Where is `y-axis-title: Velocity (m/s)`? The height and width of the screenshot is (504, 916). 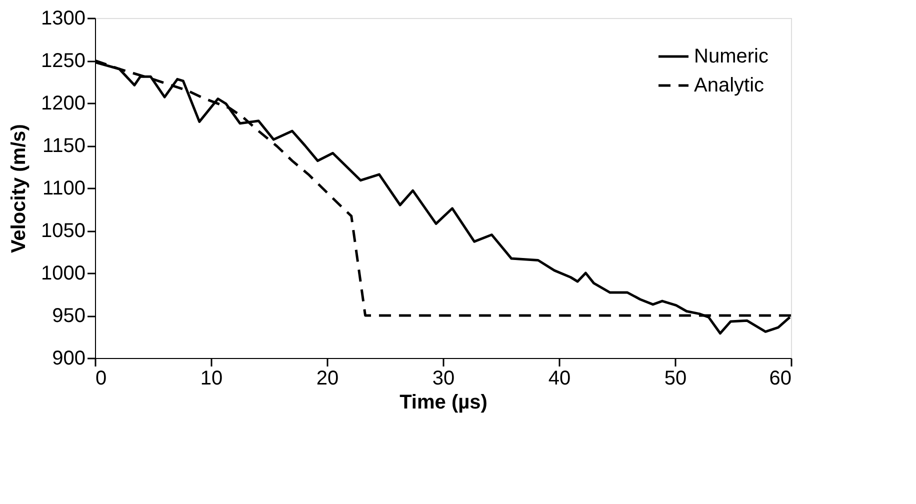
y-axis-title: Velocity (m/s) is located at coordinates (19, 188).